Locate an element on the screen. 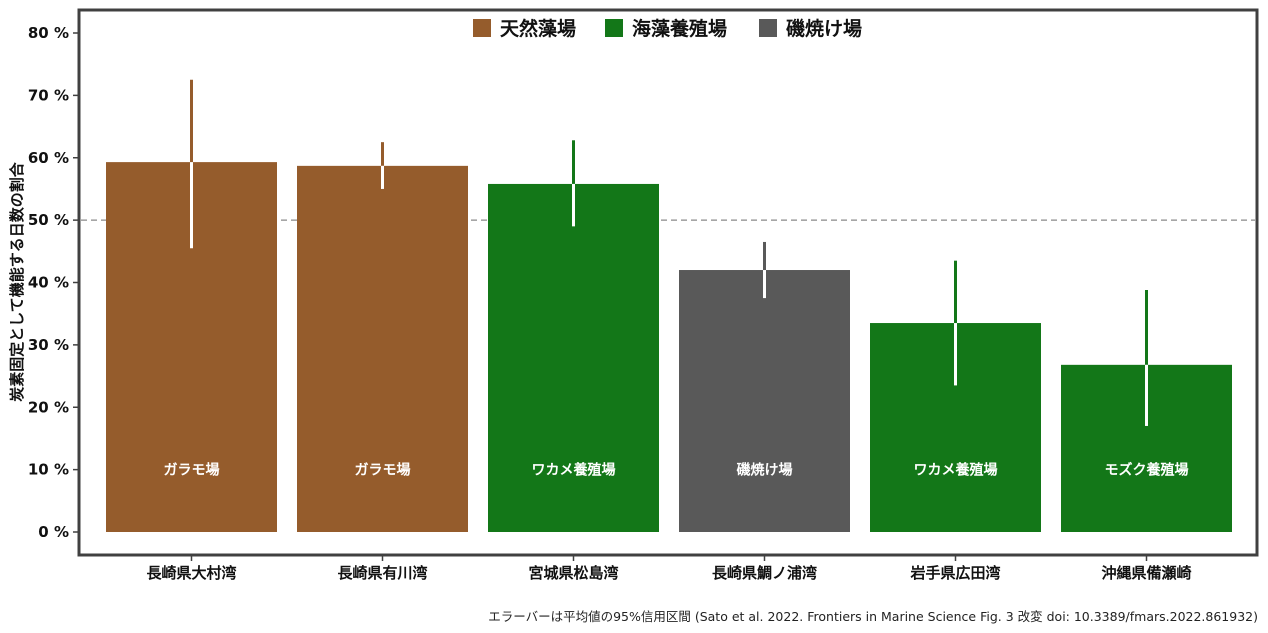 The image size is (1268, 633). y-tick-label: 80 % is located at coordinates (48, 33).